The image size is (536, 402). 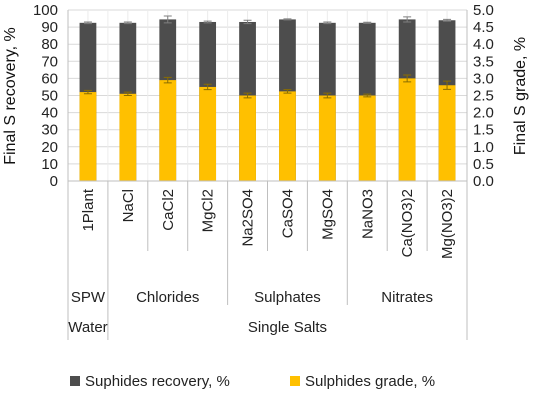 I want to click on category-label-6: MgSO4, so click(x=327, y=214).